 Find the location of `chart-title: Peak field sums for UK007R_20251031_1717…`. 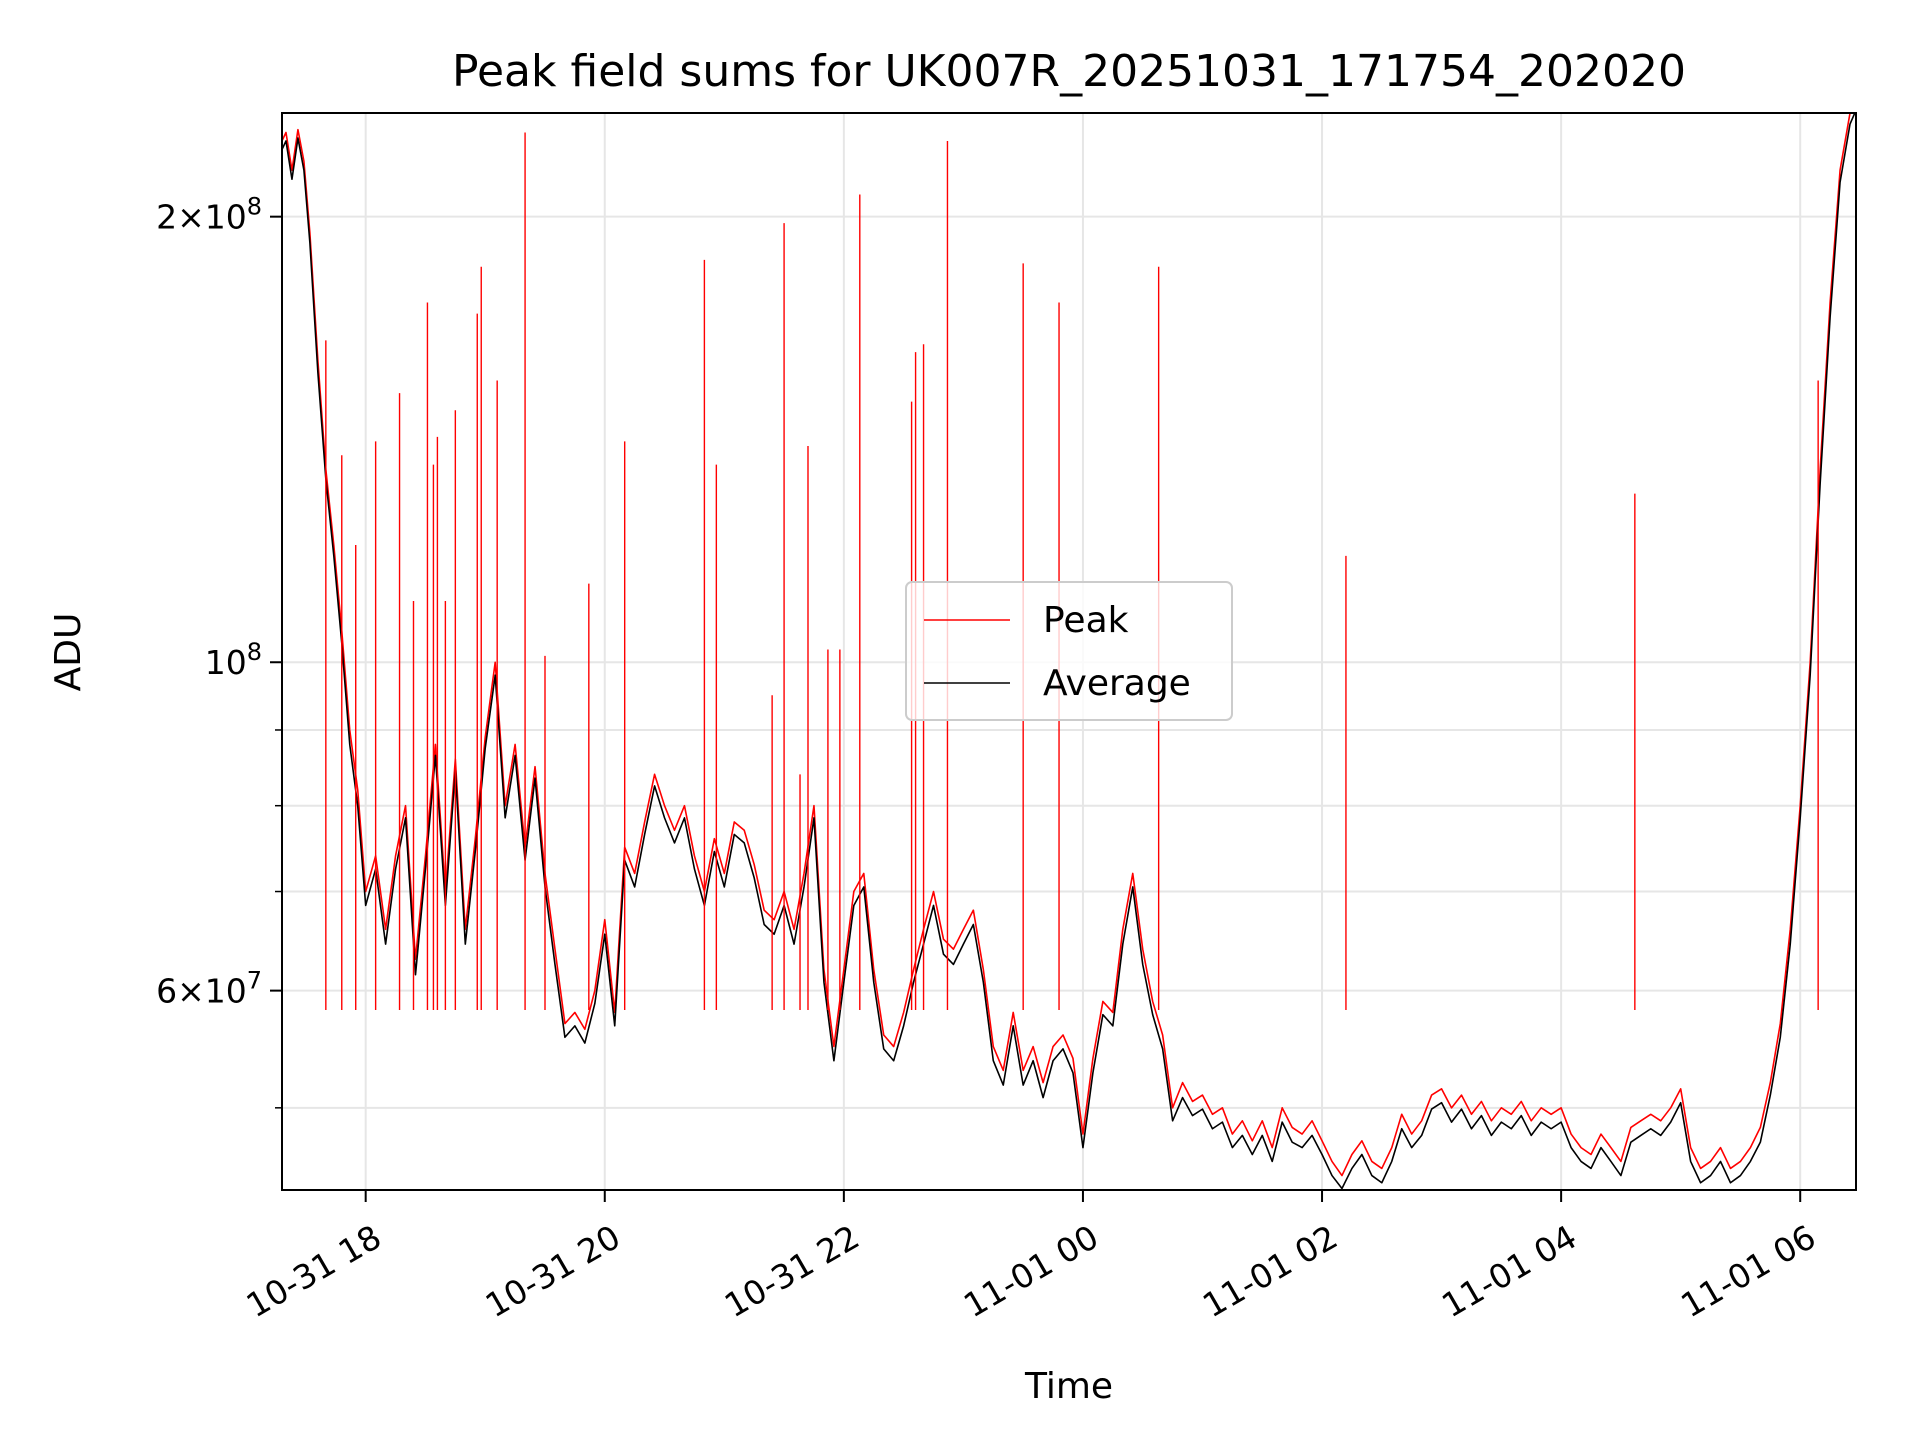

chart-title: Peak field sums for UK007R_20251031_1717… is located at coordinates (1069, 71).